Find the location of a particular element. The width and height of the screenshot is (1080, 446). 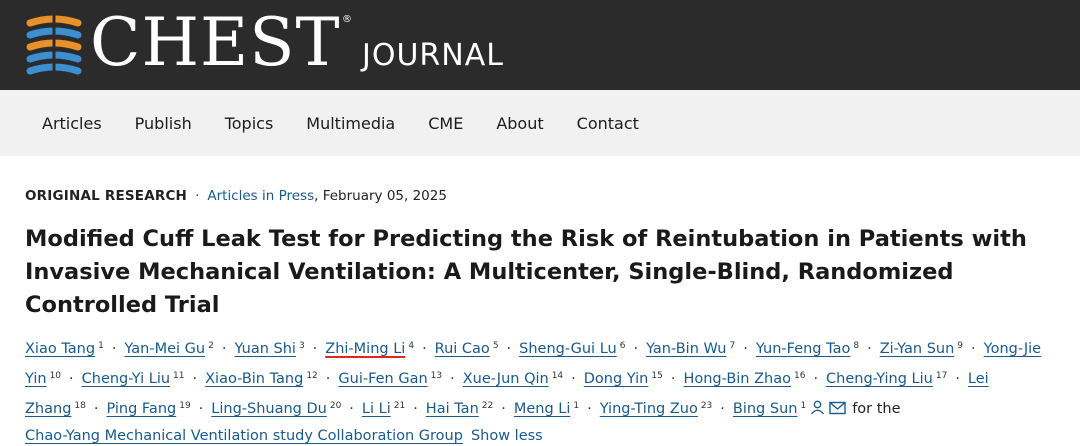

person-icon is located at coordinates (817, 407).